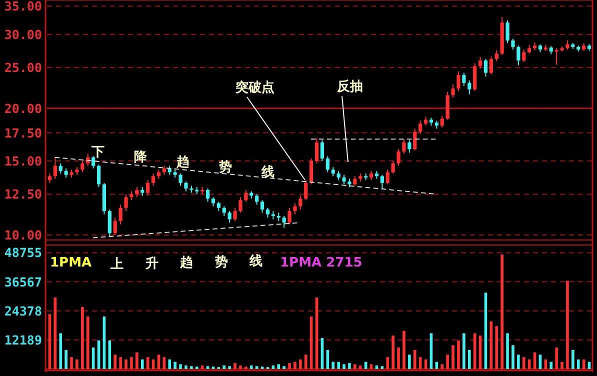 The height and width of the screenshot is (376, 597). Describe the element at coordinates (23, 252) in the screenshot. I see `y-tick-label: 48755` at that location.